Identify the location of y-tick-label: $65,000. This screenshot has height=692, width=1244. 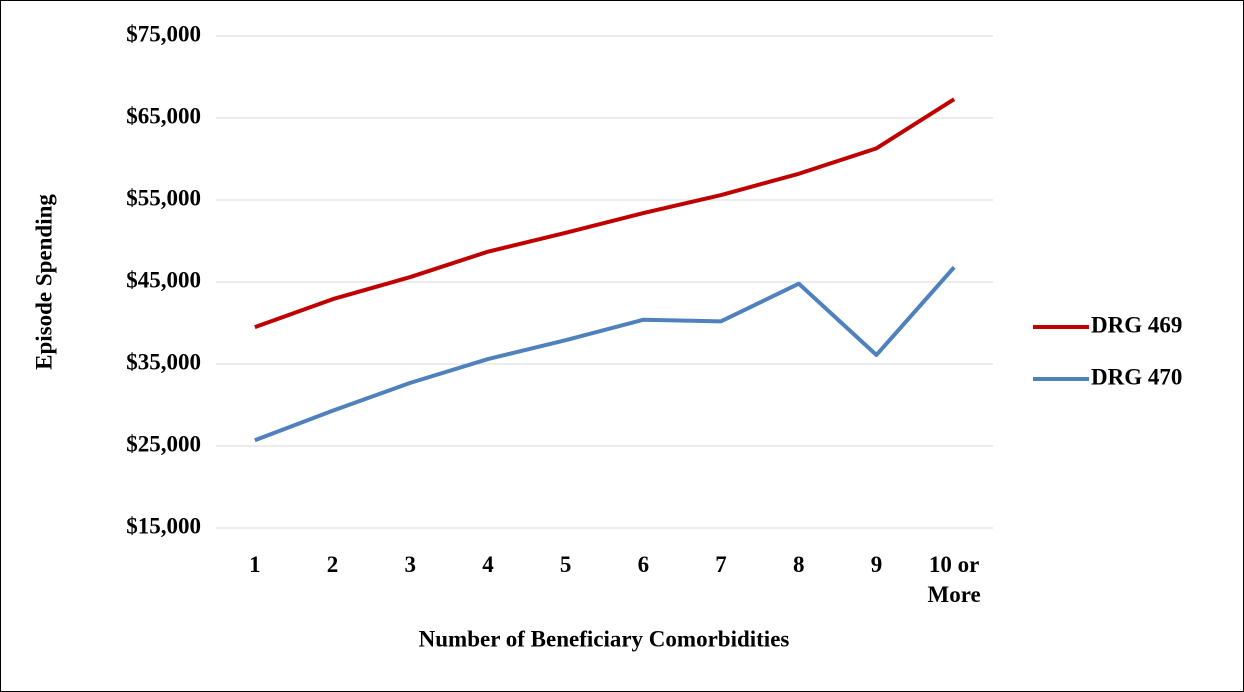
(163, 115).